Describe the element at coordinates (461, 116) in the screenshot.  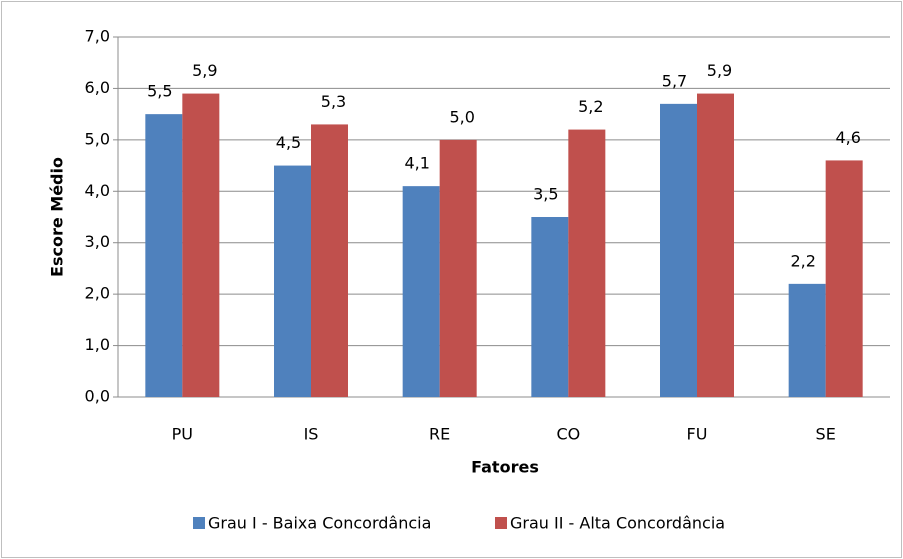
I see `value-label: 5,0` at that location.